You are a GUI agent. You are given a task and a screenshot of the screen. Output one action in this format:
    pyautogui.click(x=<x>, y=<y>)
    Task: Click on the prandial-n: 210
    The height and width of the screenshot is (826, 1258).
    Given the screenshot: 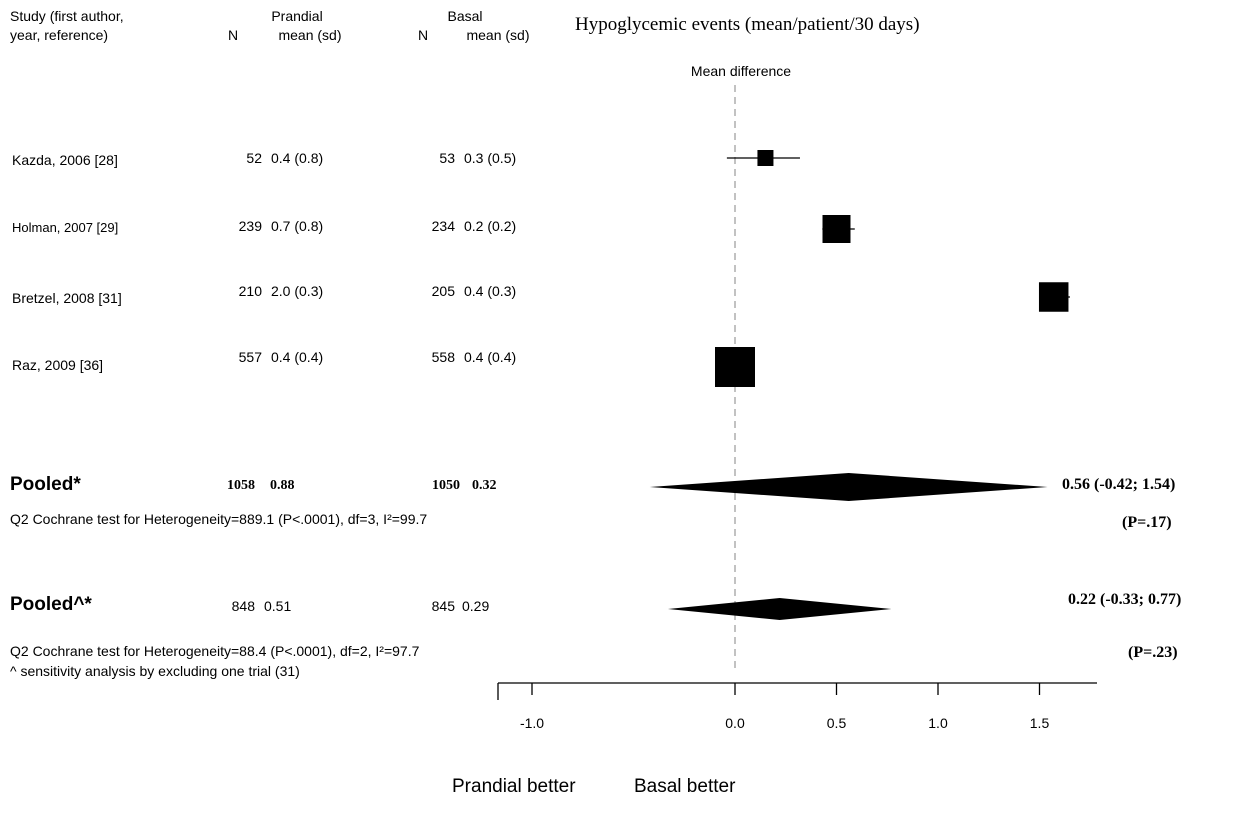 What is the action you would take?
    pyautogui.click(x=250, y=291)
    